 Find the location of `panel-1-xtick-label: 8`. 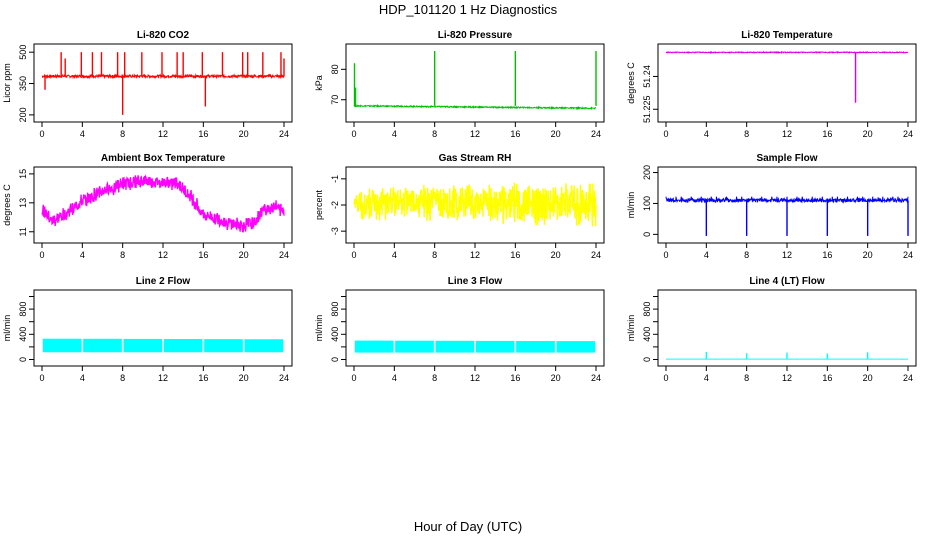

panel-1-xtick-label: 8 is located at coordinates (122, 134).